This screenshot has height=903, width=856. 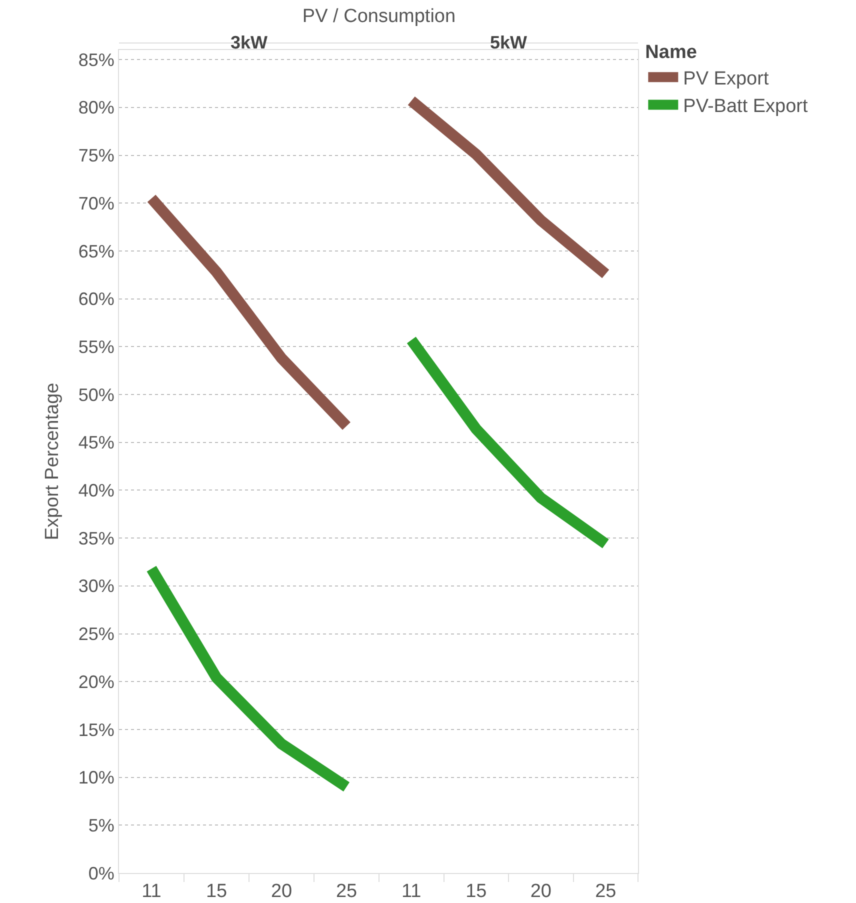 What do you see at coordinates (96, 682) in the screenshot?
I see `y-tick-label: 20%` at bounding box center [96, 682].